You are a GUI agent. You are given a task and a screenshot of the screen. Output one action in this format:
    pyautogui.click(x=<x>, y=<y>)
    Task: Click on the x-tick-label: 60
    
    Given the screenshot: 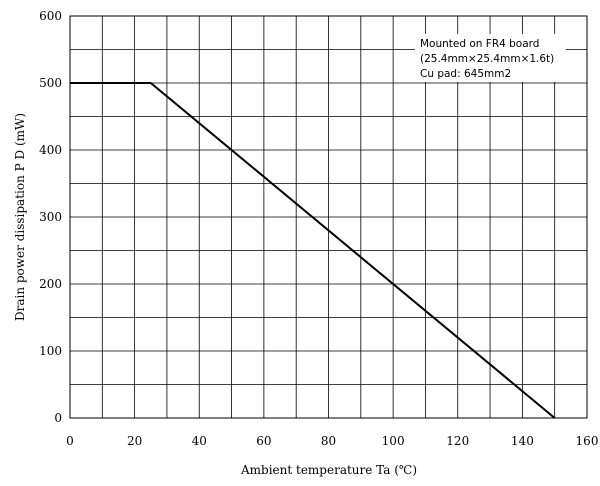 What is the action you would take?
    pyautogui.click(x=263, y=441)
    